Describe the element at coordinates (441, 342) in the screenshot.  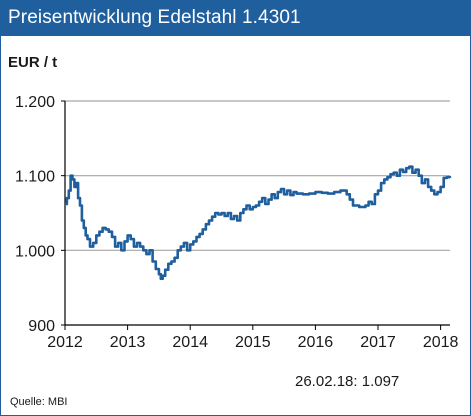
I see `x-tick-label-2018: 2018` at that location.